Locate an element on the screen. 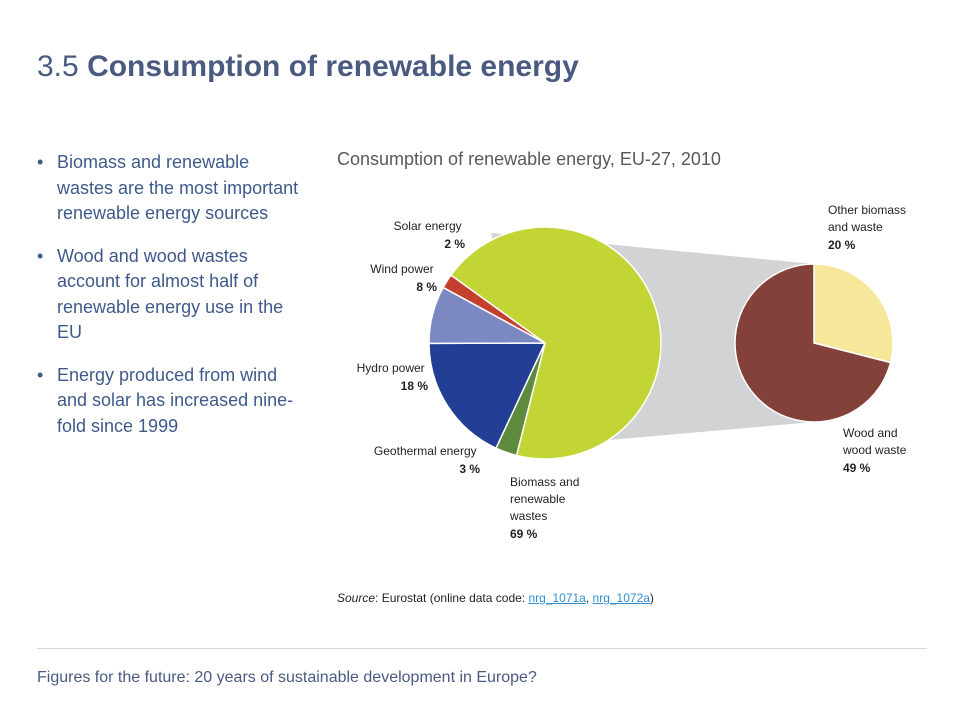  label-wind-value: 8 % is located at coordinates (426, 287).